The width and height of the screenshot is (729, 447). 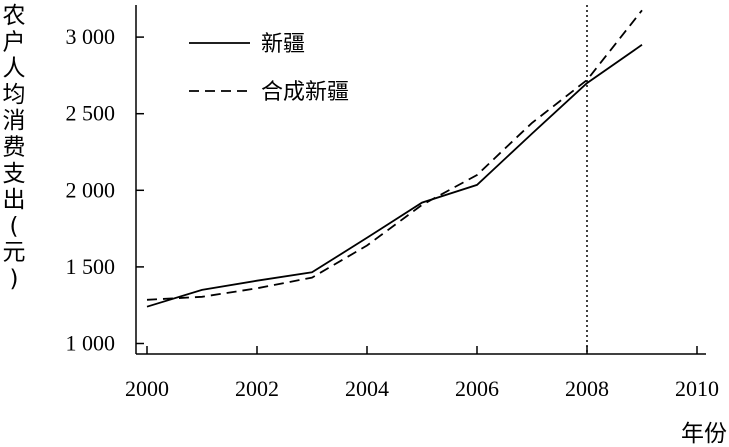 I want to click on x-tick-label: 2008, so click(x=587, y=388).